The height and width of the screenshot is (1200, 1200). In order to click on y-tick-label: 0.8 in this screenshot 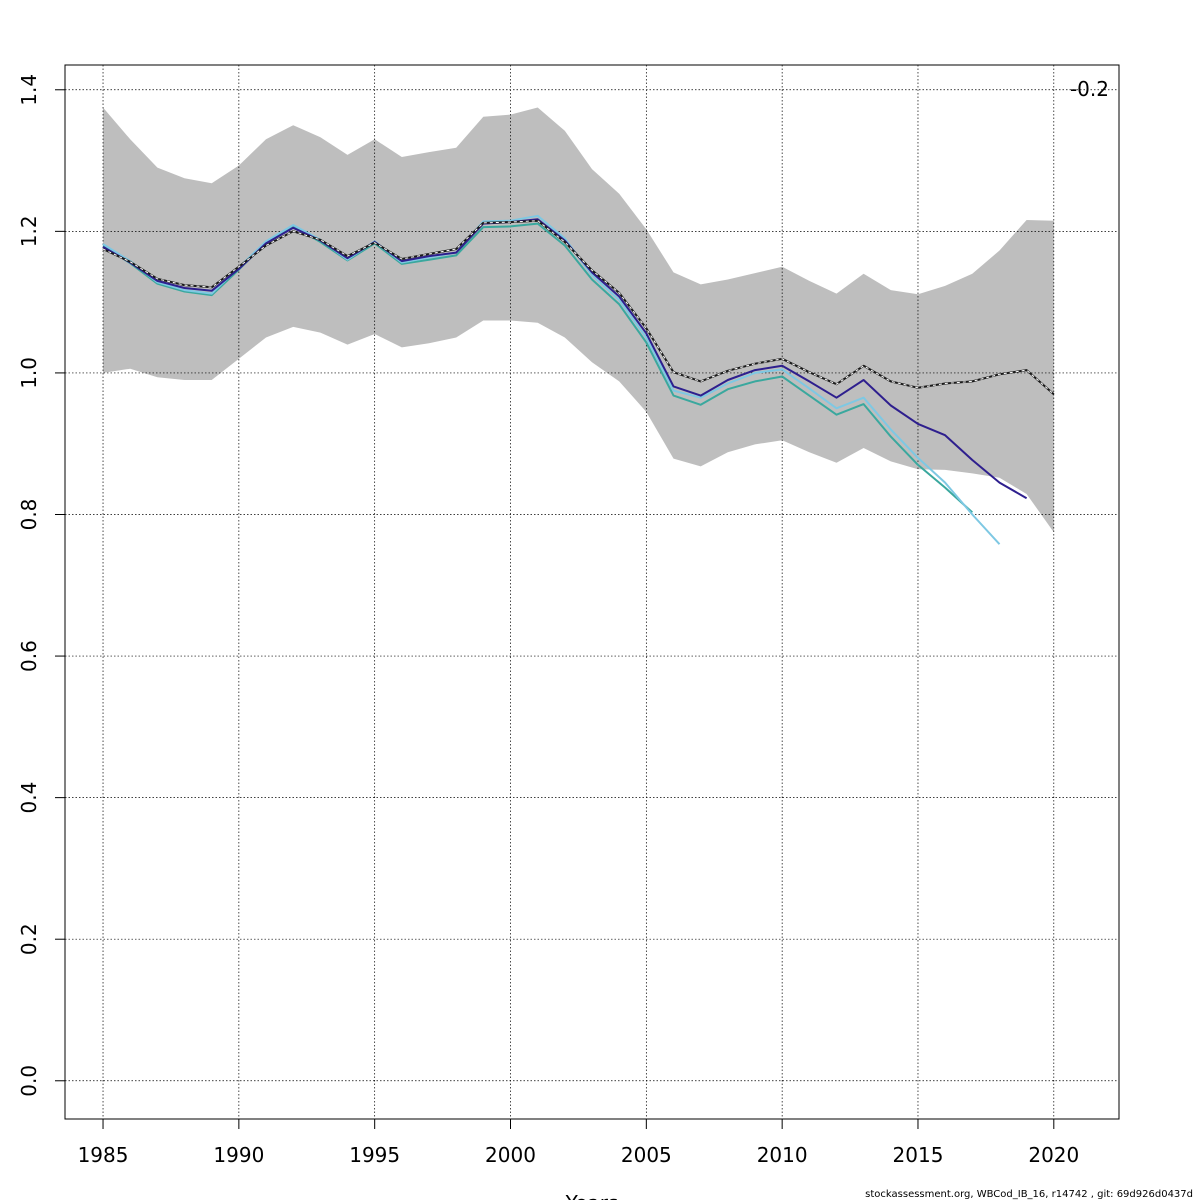, I will do `click(29, 515)`.